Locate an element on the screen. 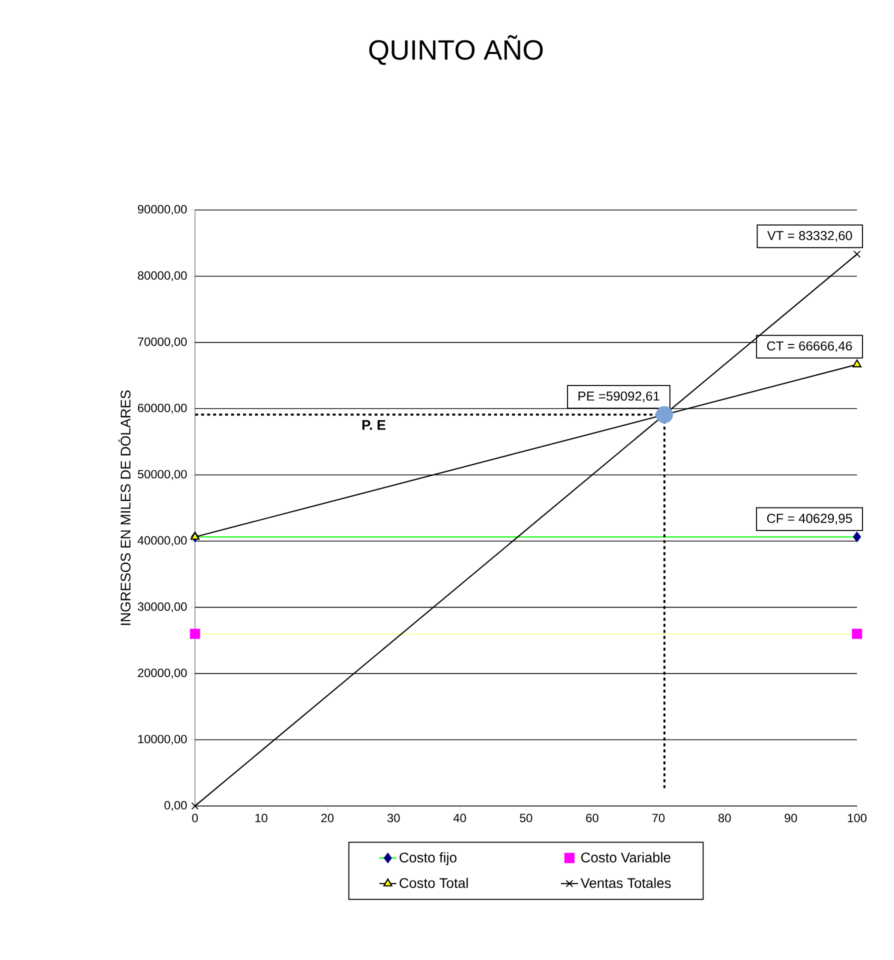 This screenshot has width=894, height=960. y-tick-label: 10000,00 is located at coordinates (162, 739).